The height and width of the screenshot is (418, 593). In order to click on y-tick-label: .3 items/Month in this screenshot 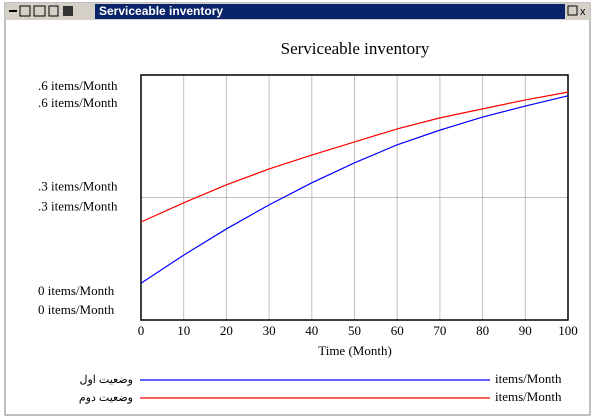, I will do `click(78, 185)`.